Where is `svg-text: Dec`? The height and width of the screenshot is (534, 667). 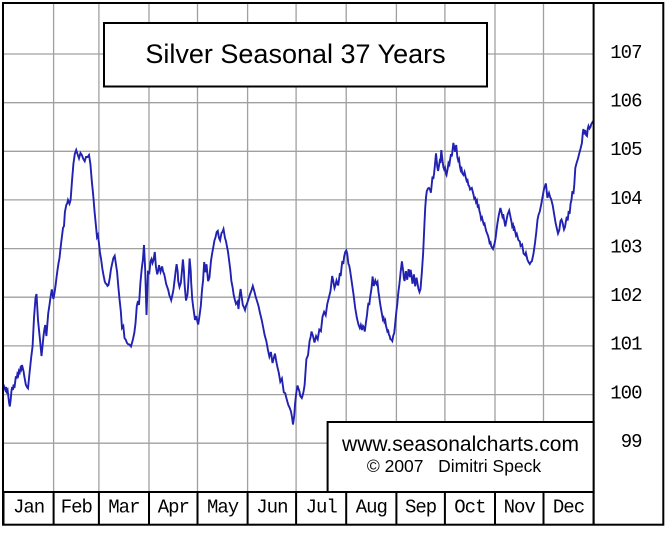 svg-text: Dec is located at coordinates (569, 508).